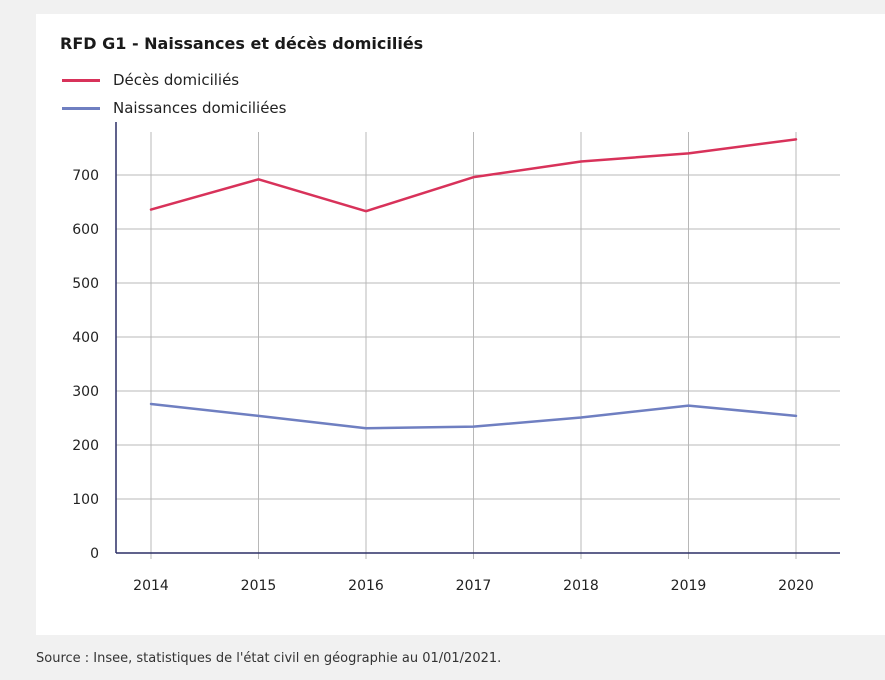  Describe the element at coordinates (366, 586) in the screenshot. I see `x-tick-label: 2016` at that location.